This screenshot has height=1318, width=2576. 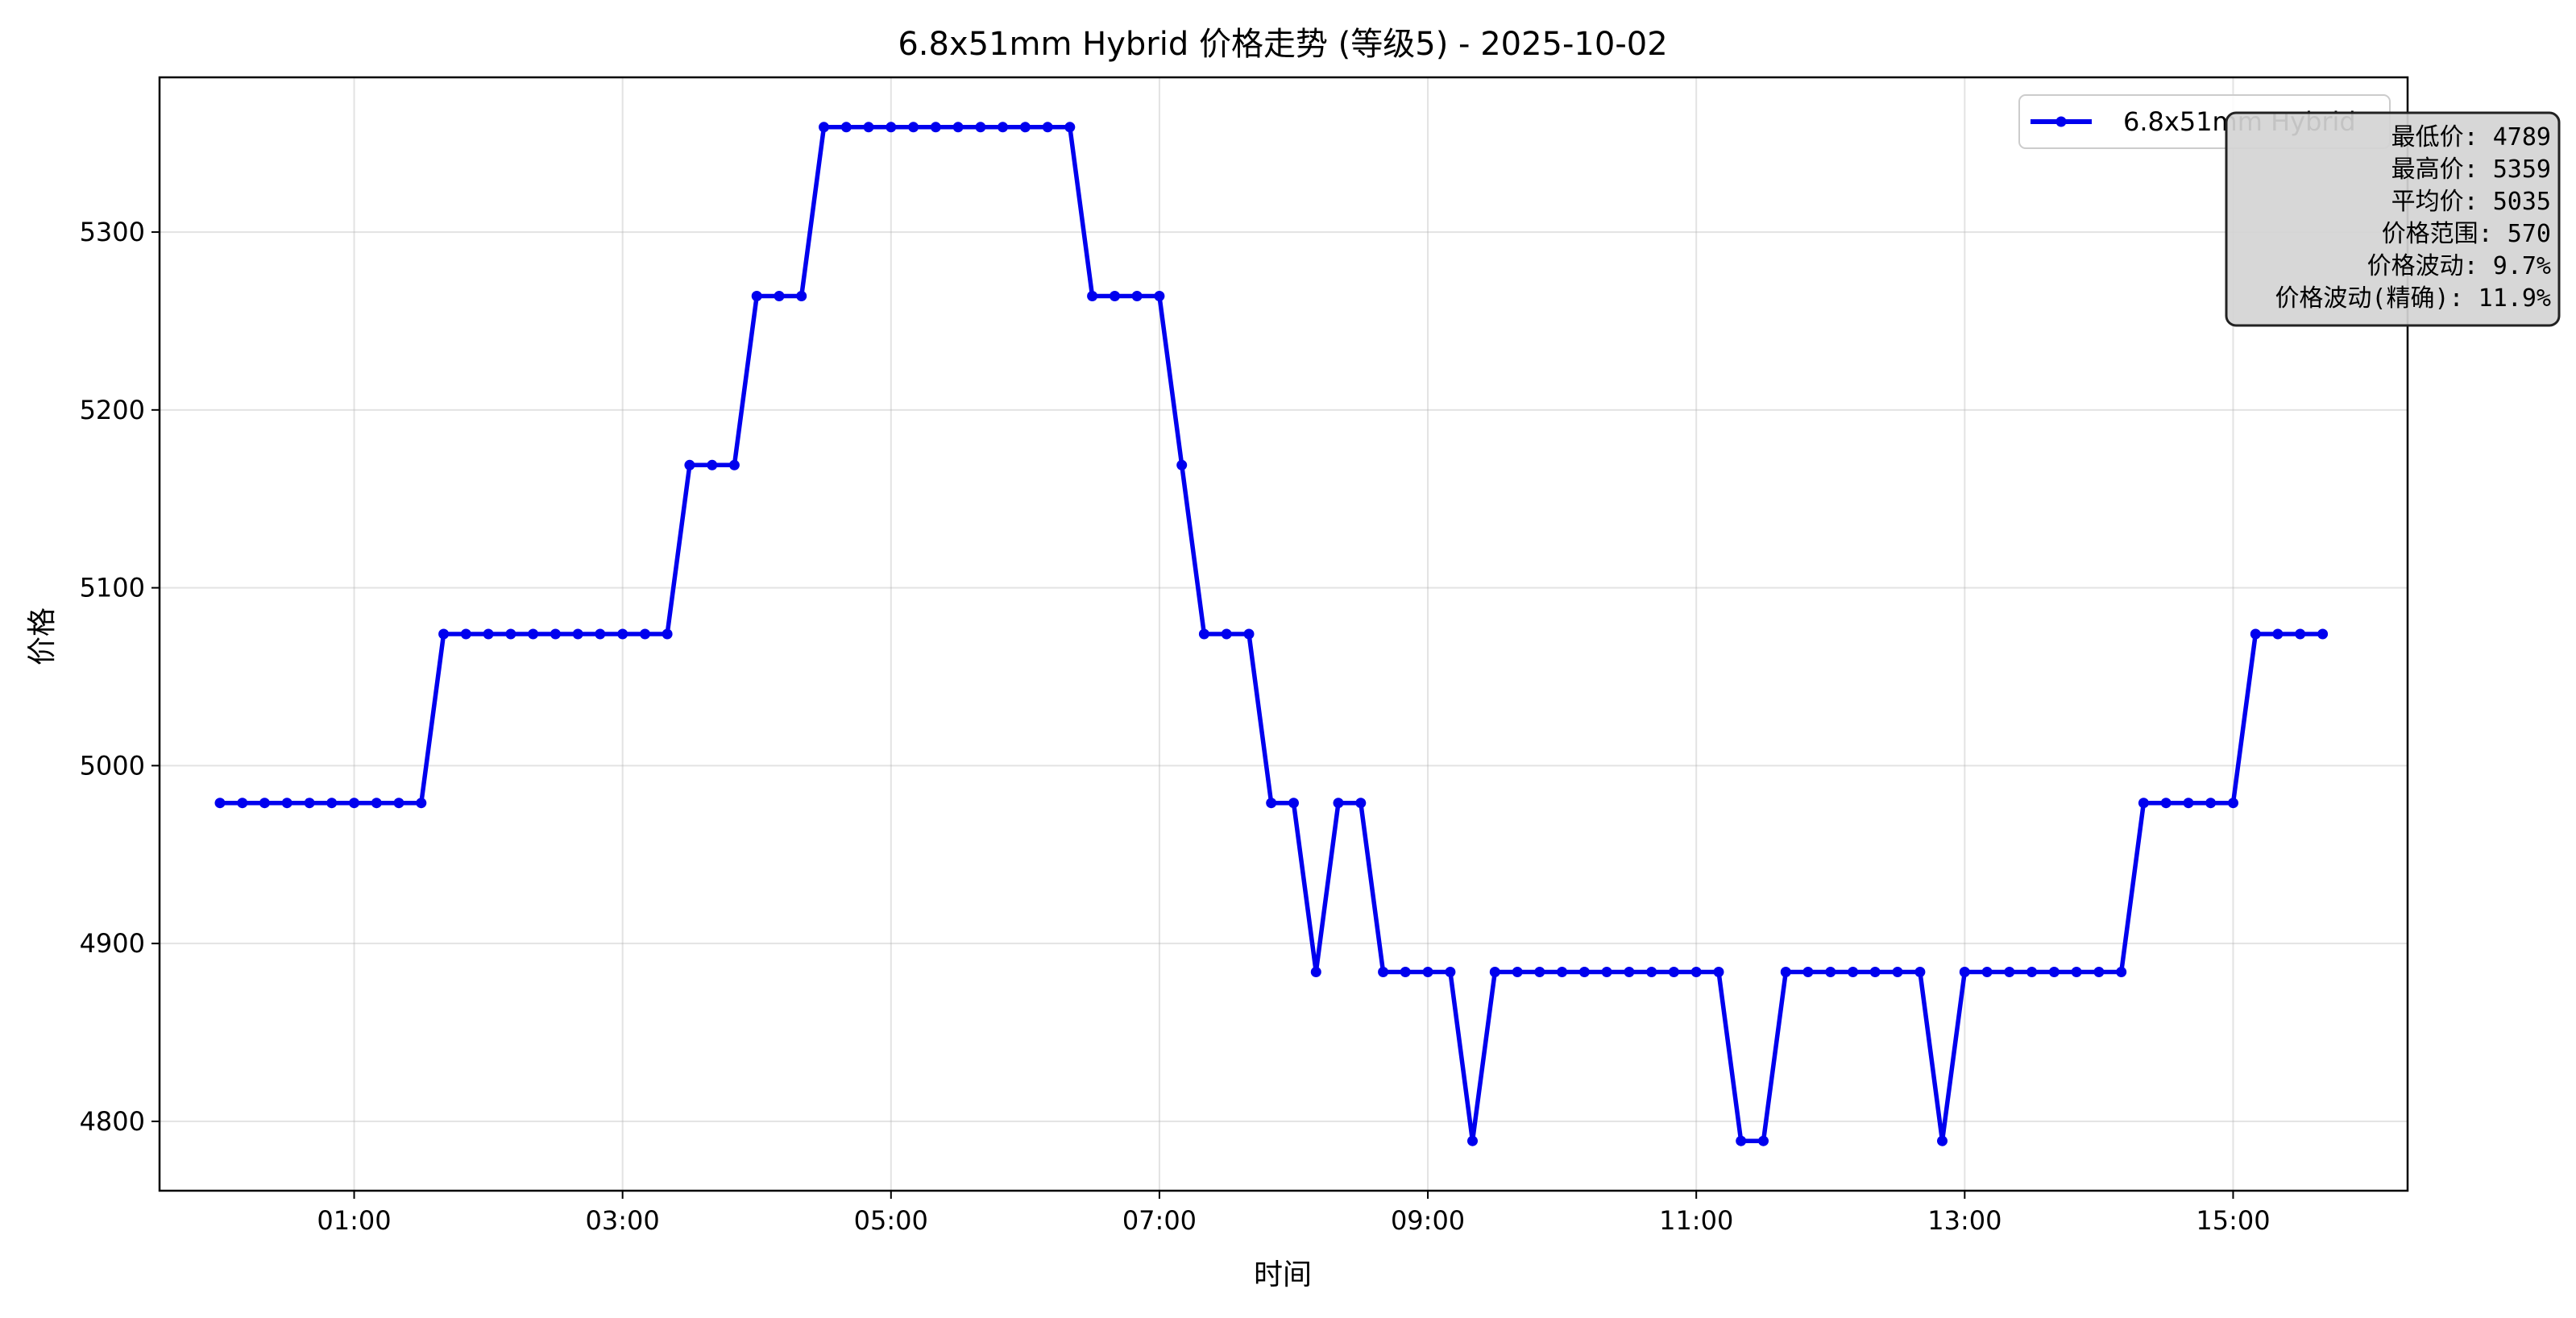 I want to click on x-tick-label: 01:00, so click(x=354, y=1220).